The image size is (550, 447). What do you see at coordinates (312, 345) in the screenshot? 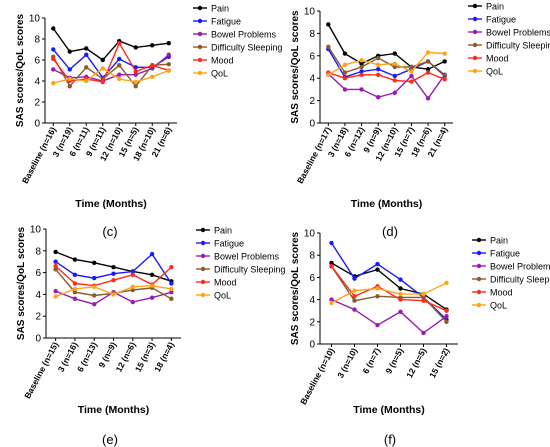
I see `y-tick-label: 0` at bounding box center [312, 345].